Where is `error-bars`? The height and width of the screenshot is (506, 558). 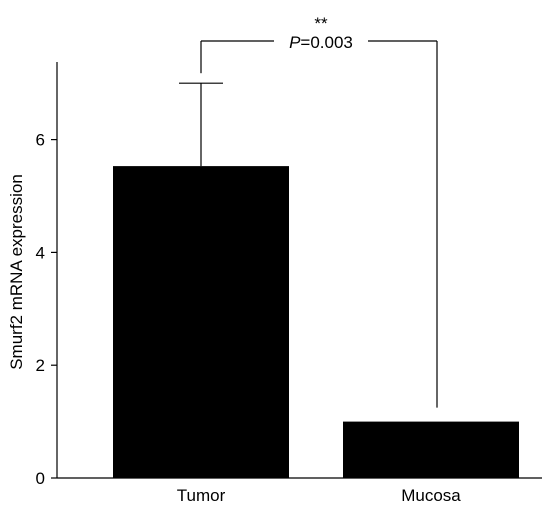 error-bars is located at coordinates (201, 124).